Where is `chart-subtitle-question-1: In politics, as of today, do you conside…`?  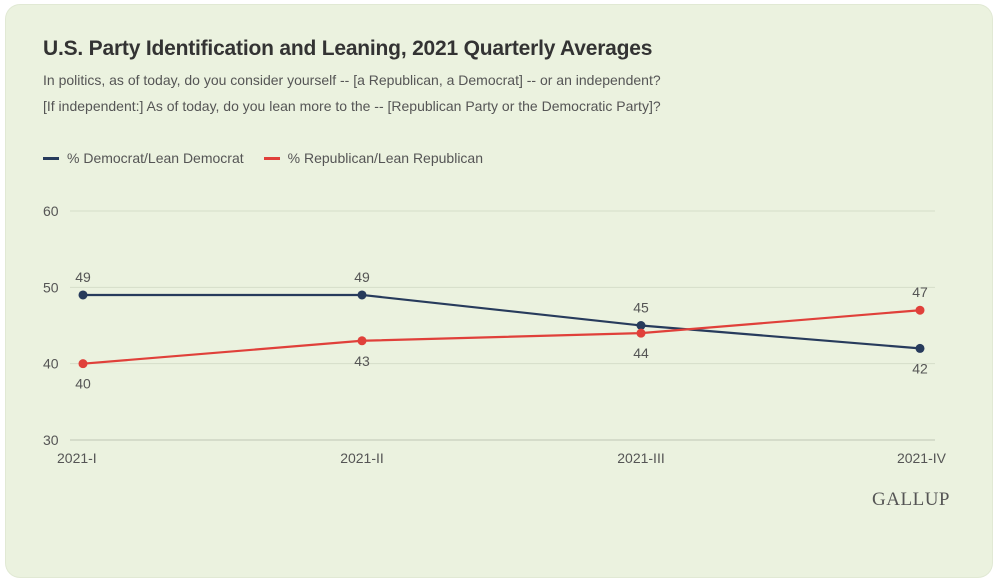 chart-subtitle-question-1: In politics, as of today, do you conside… is located at coordinates (352, 80).